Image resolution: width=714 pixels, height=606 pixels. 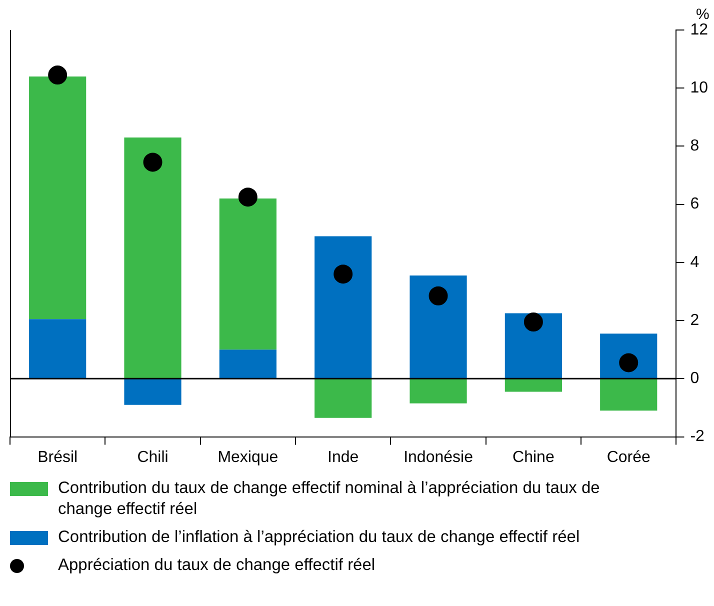 What do you see at coordinates (695, 146) in the screenshot?
I see `y-tick-label: 8` at bounding box center [695, 146].